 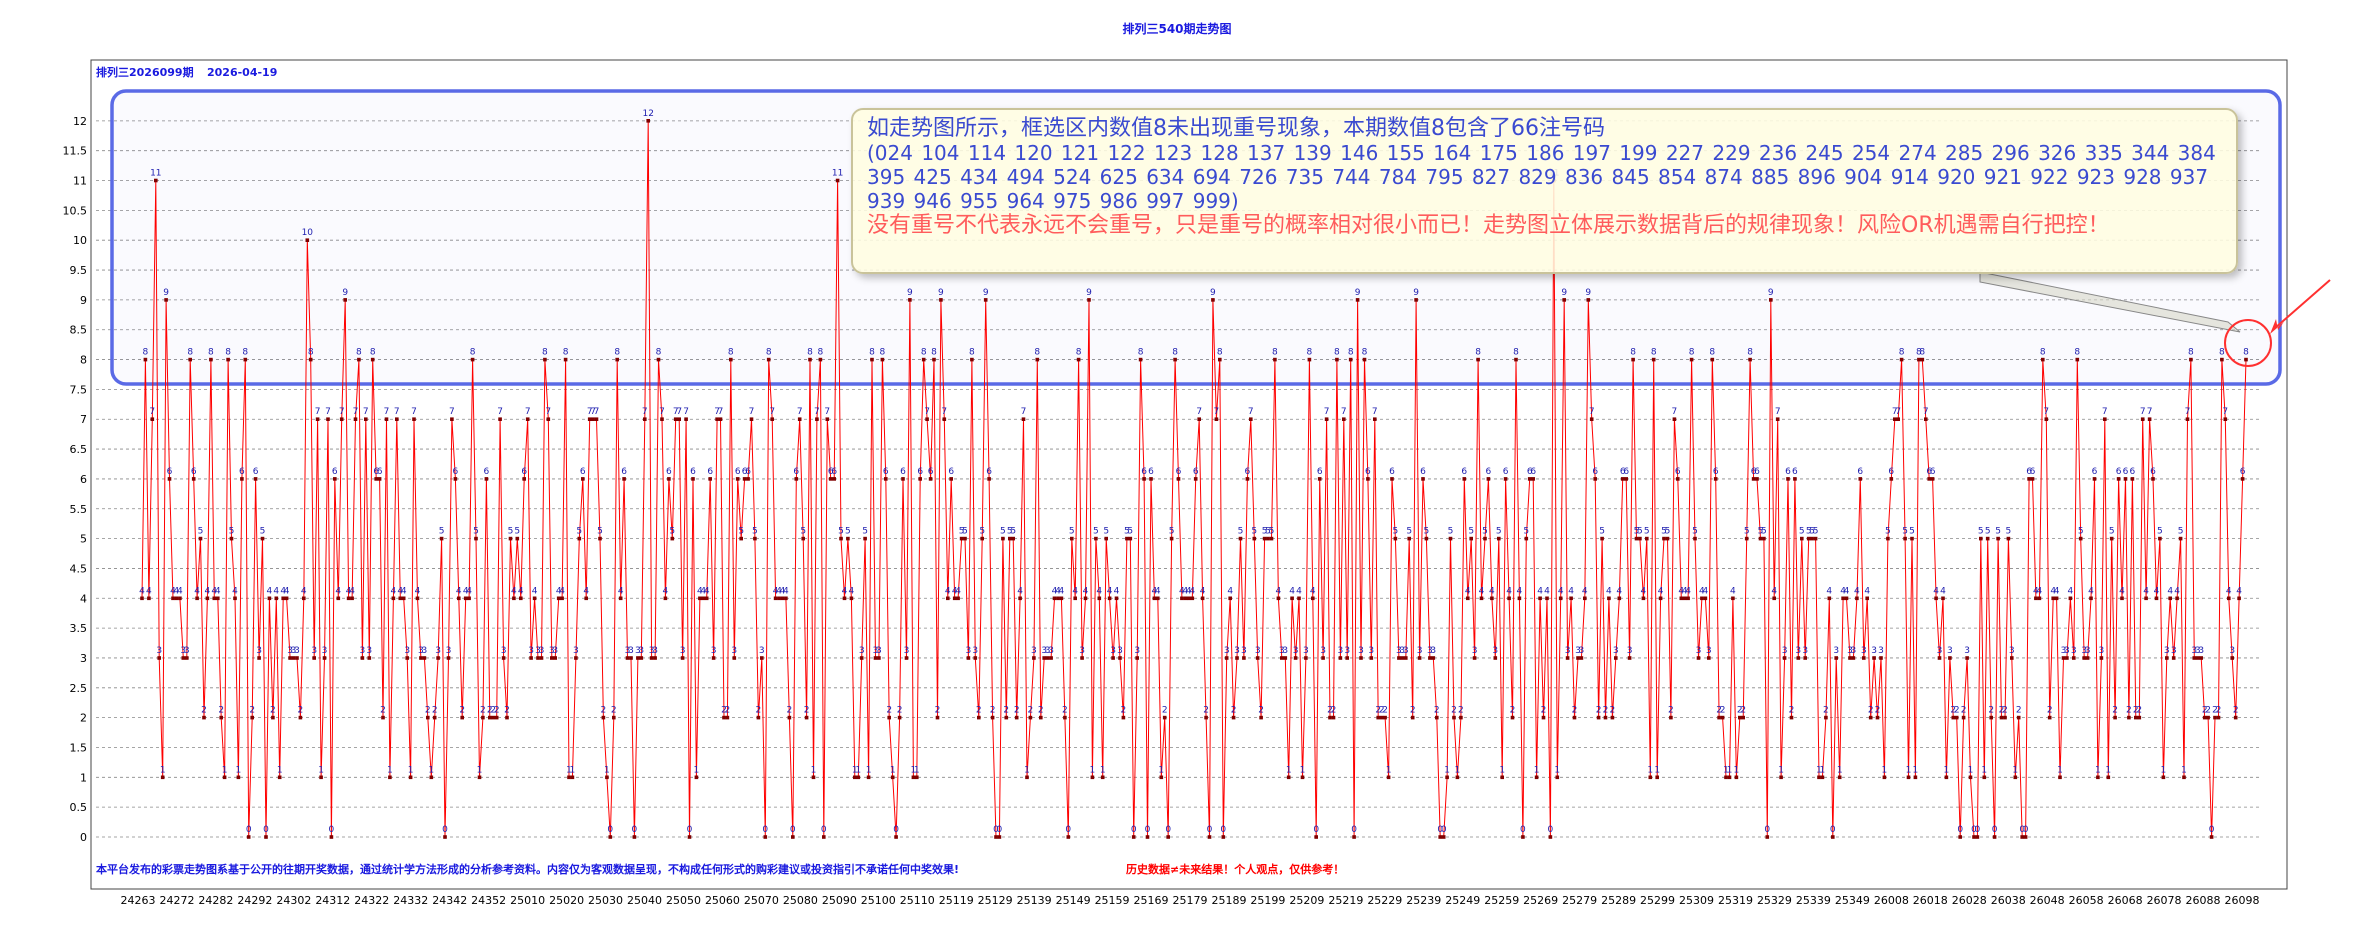 What do you see at coordinates (83, 598) in the screenshot?
I see `y-tick-label: 4` at bounding box center [83, 598].